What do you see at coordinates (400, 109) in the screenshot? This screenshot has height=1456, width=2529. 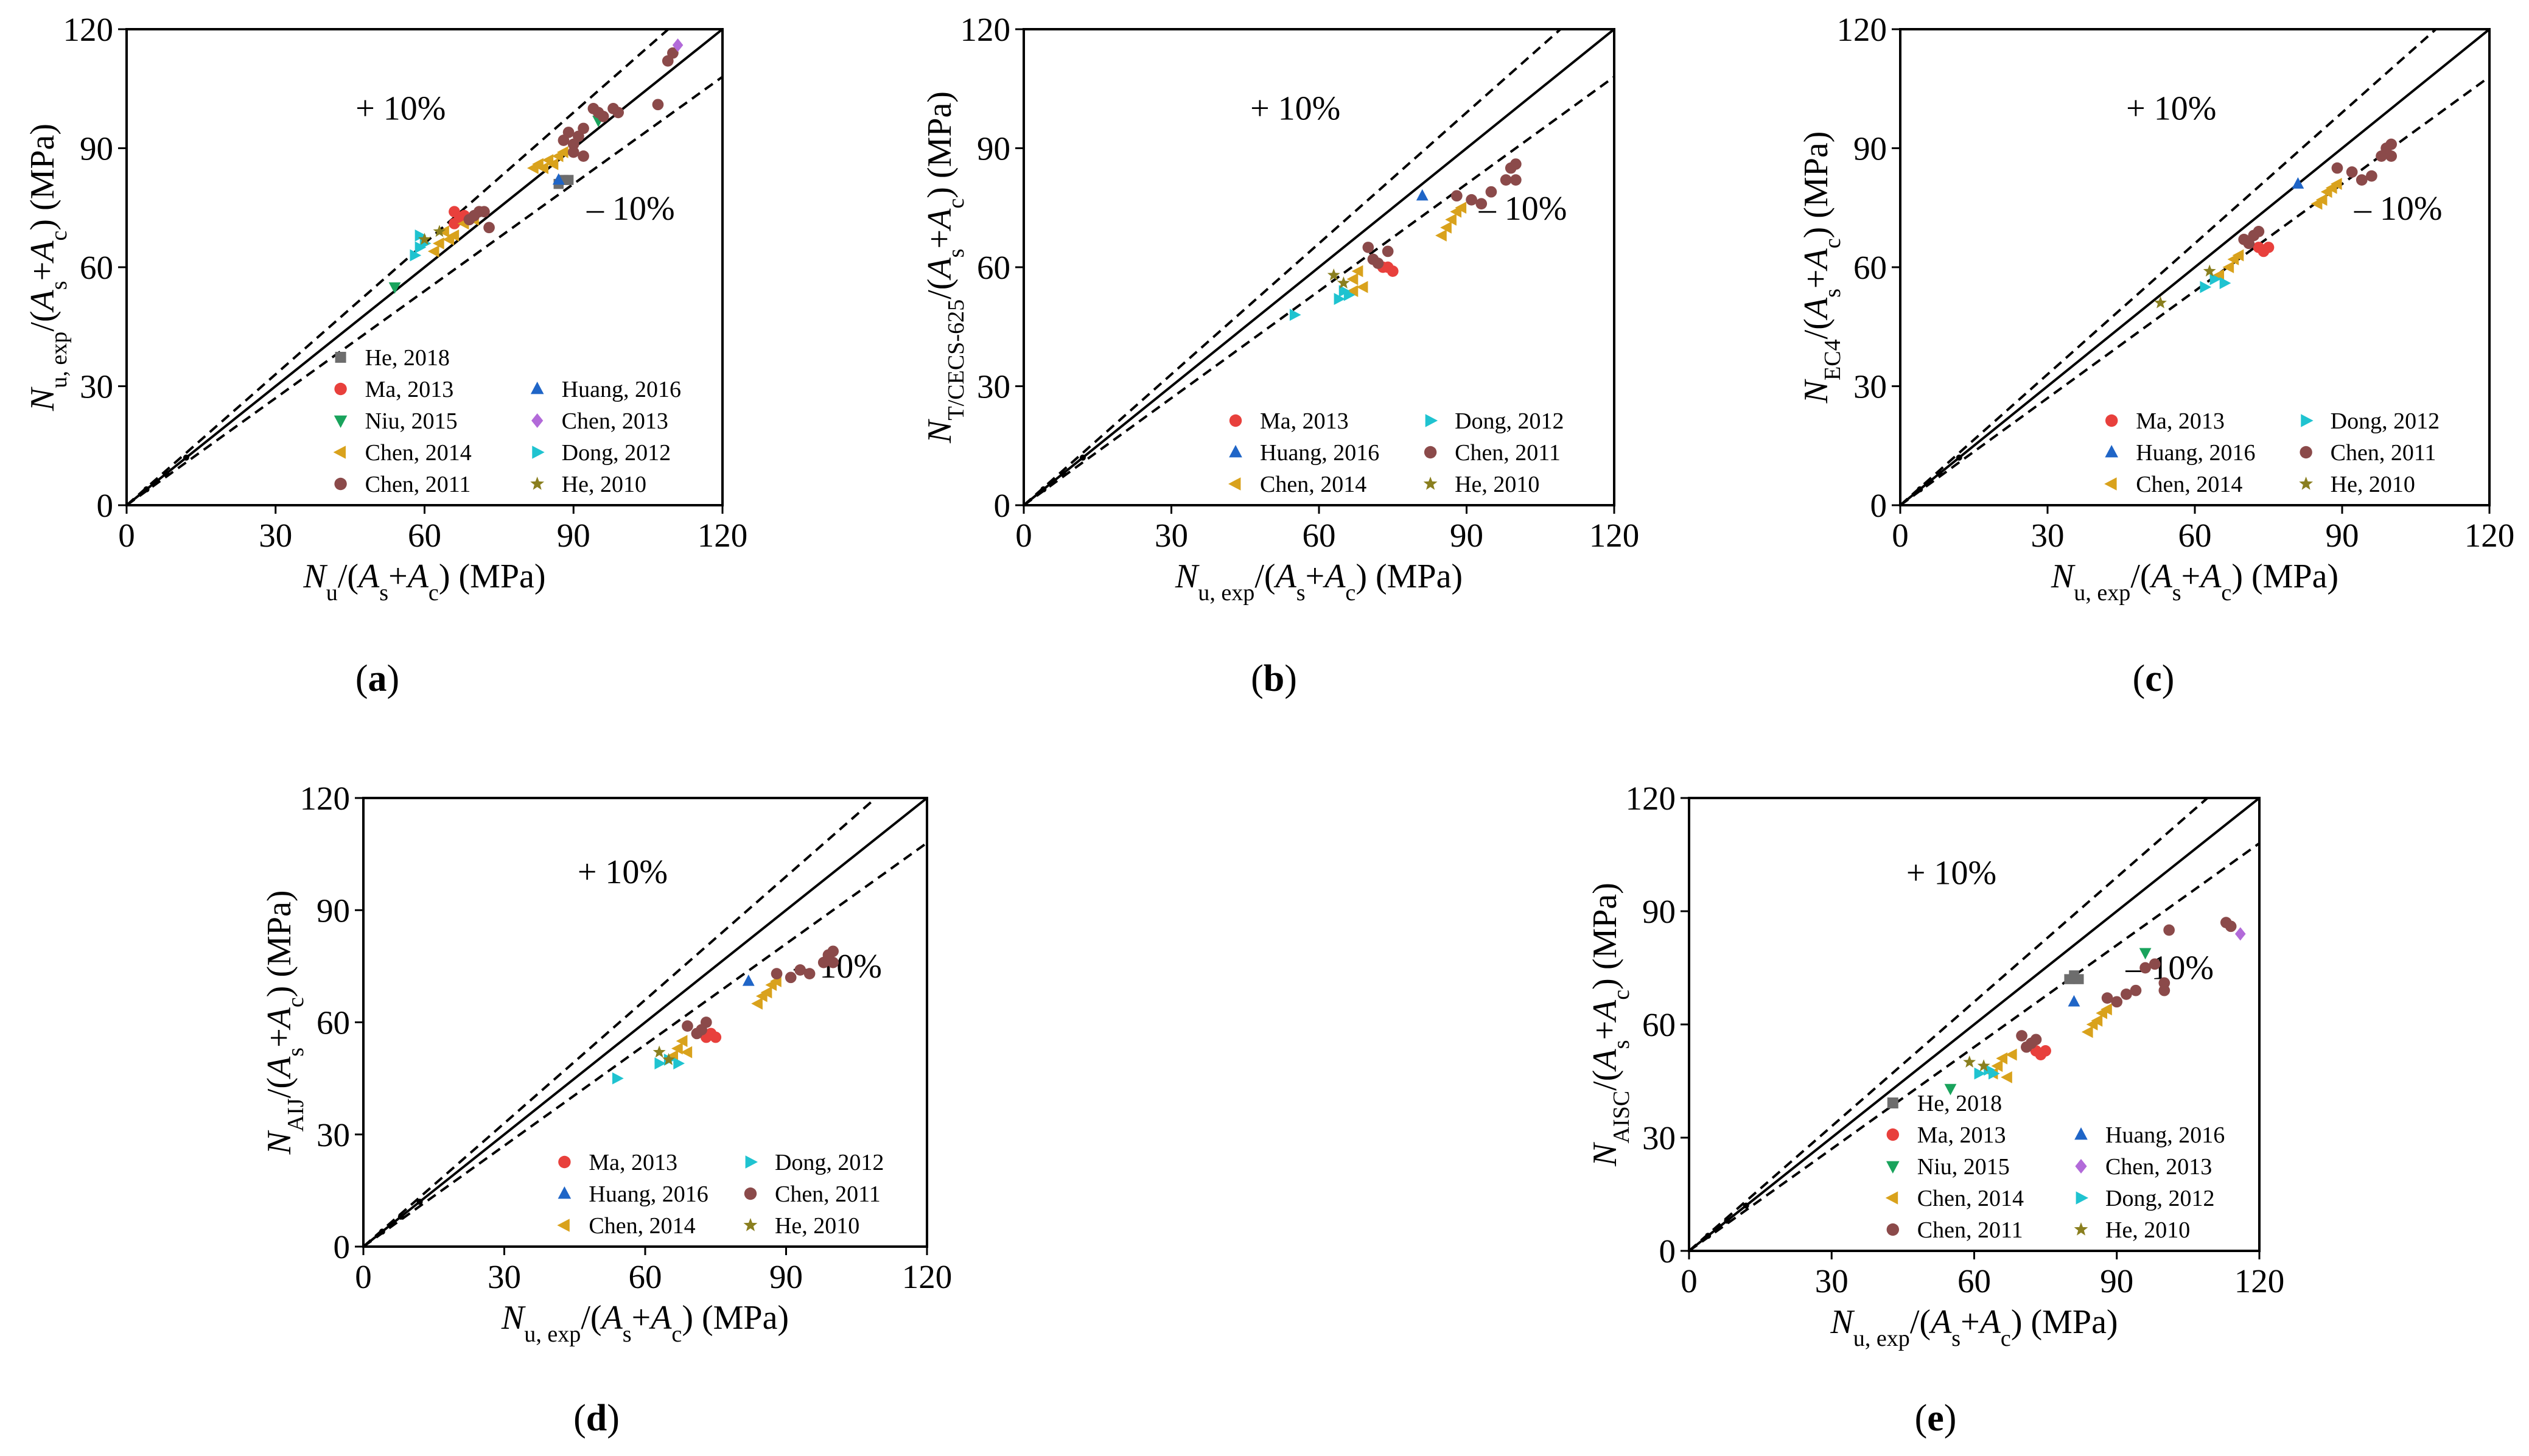 I see `band-label-plus: + 10%` at bounding box center [400, 109].